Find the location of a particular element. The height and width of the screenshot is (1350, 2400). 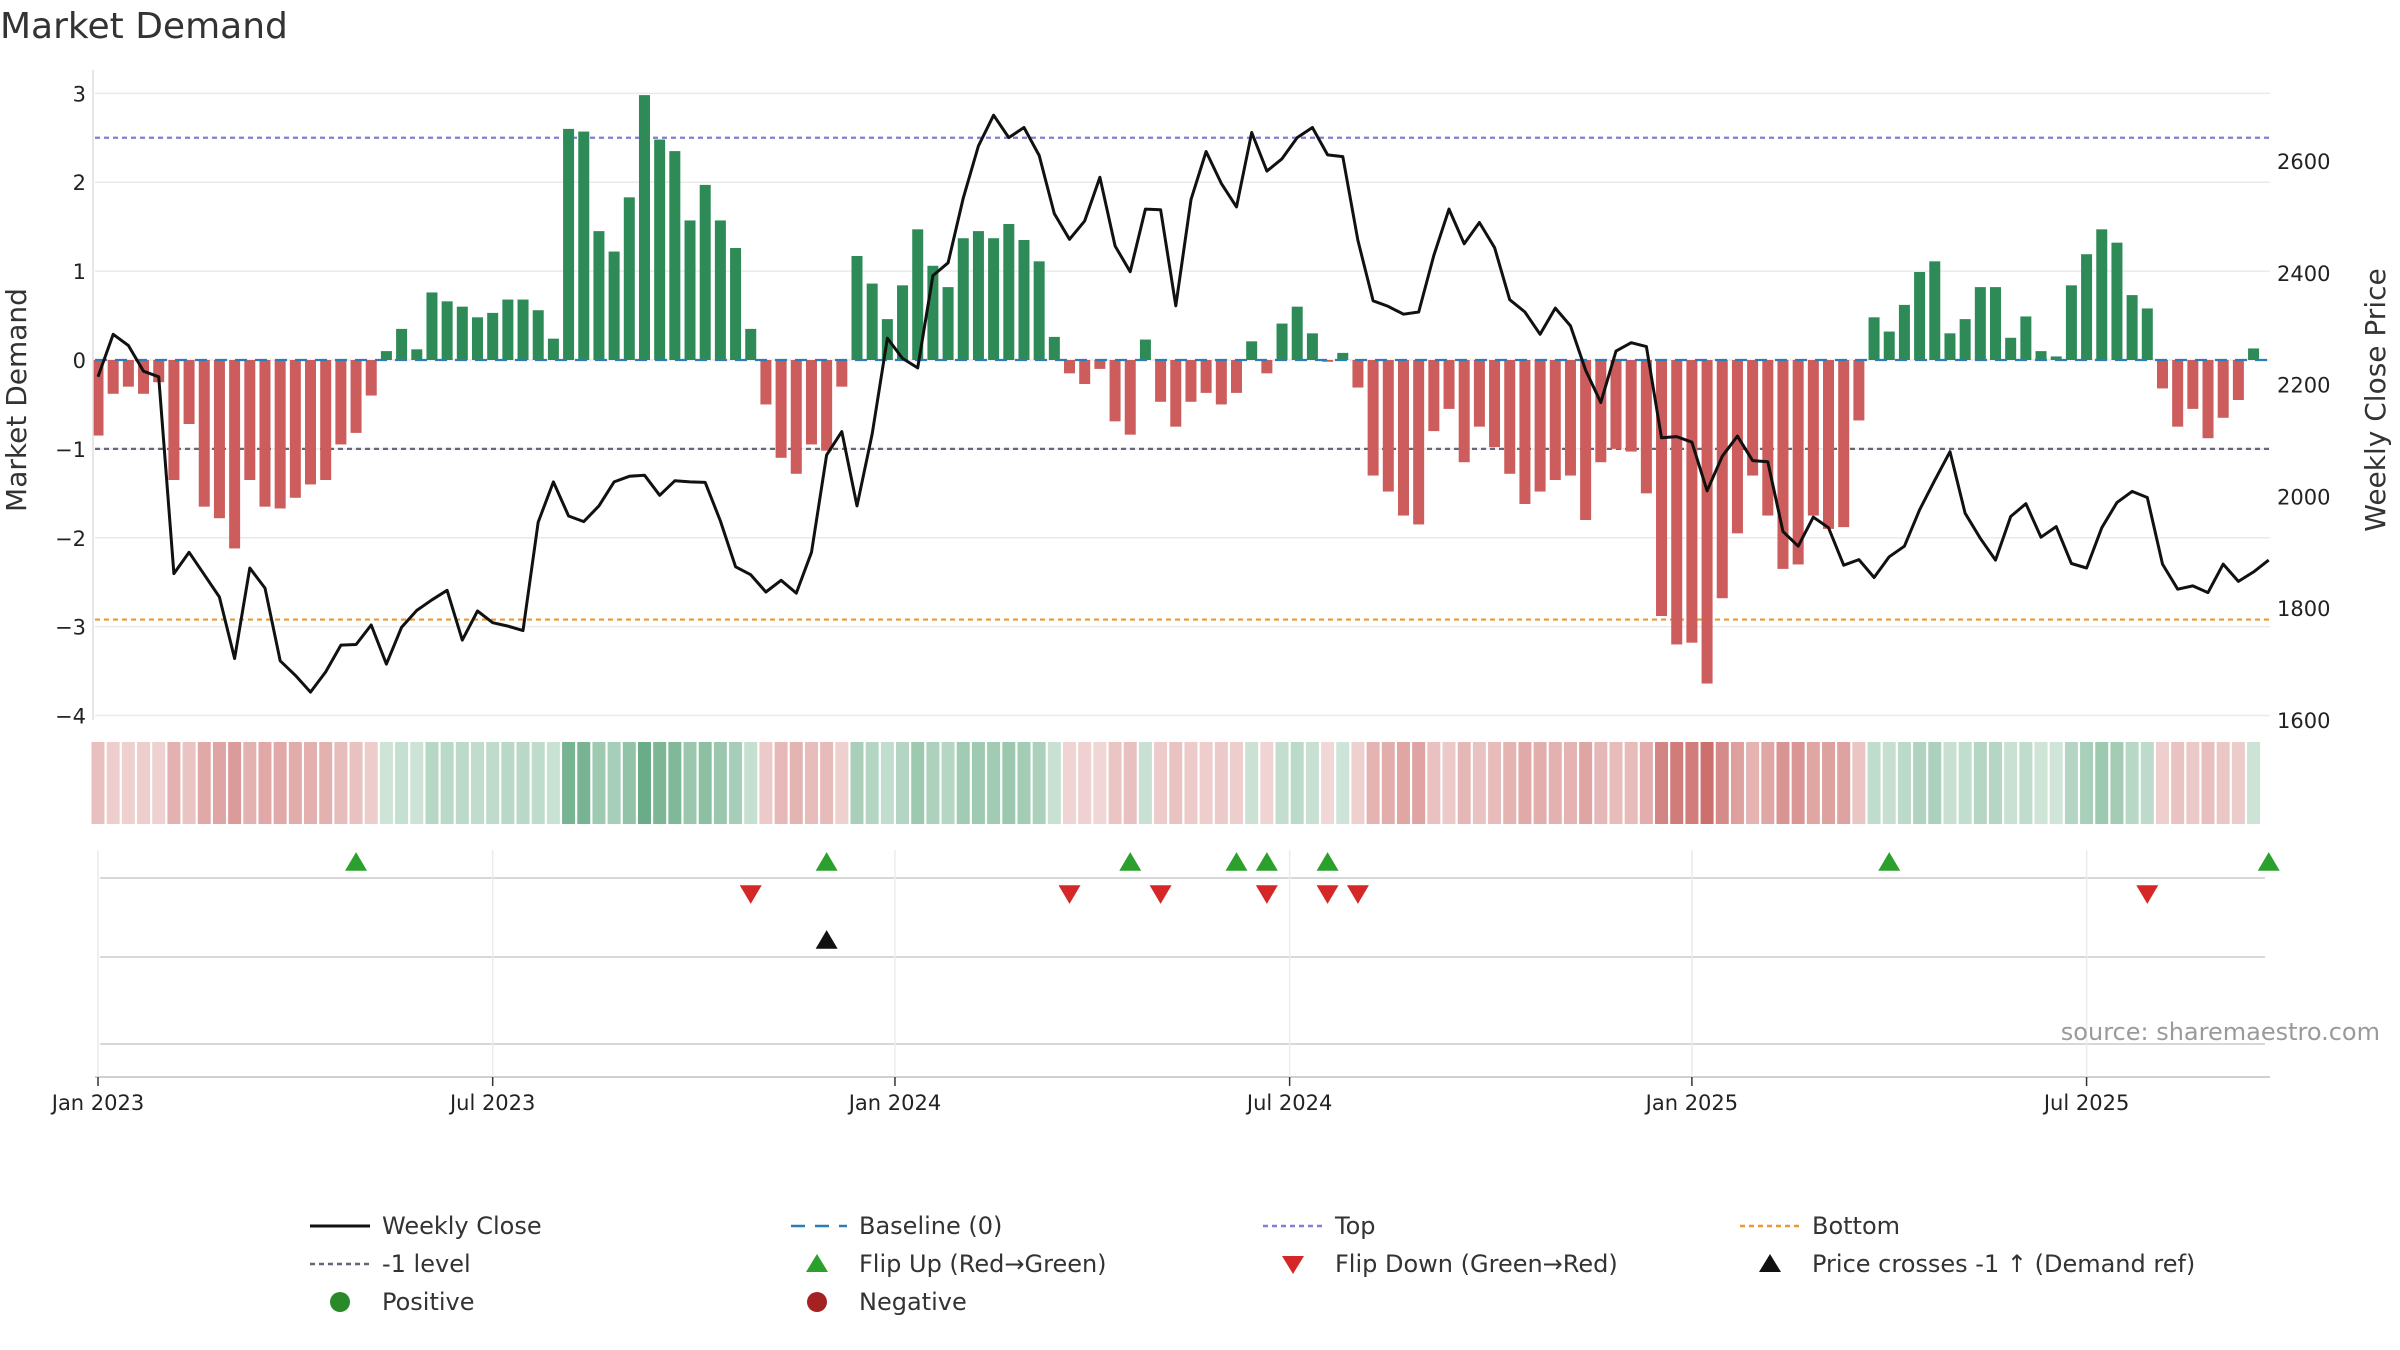

x-tick-label: Jan 2025 is located at coordinates (1691, 1103).